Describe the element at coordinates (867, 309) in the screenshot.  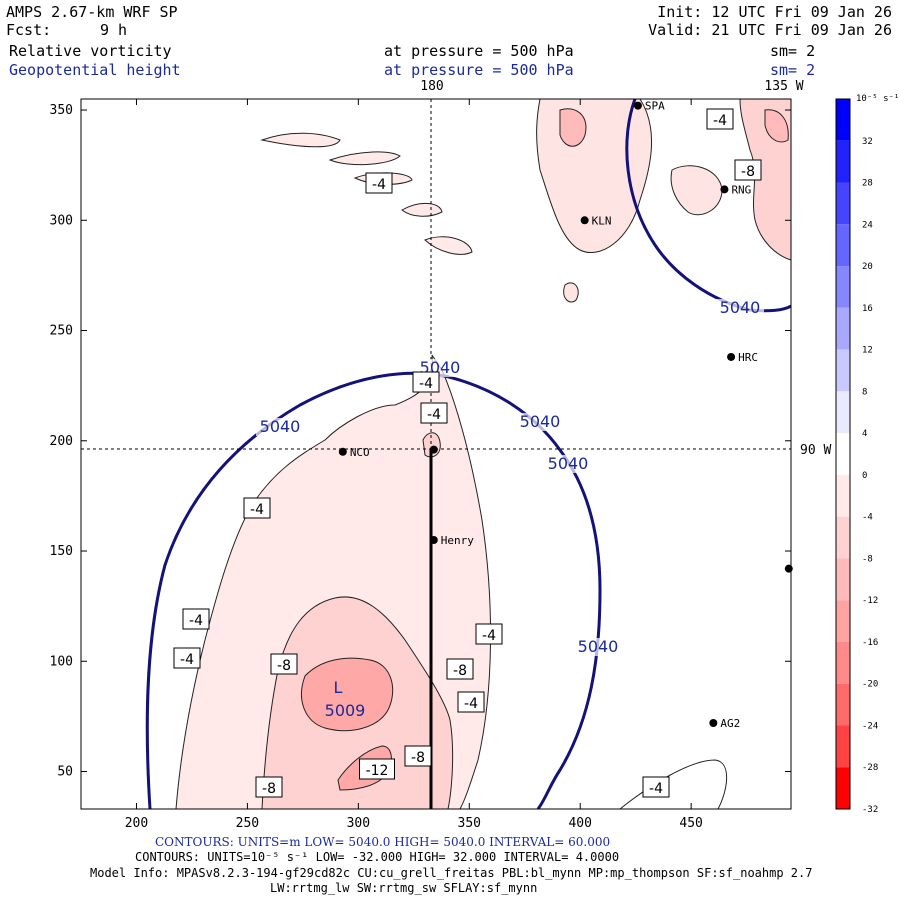
I see `colorbar-label: 16` at that location.